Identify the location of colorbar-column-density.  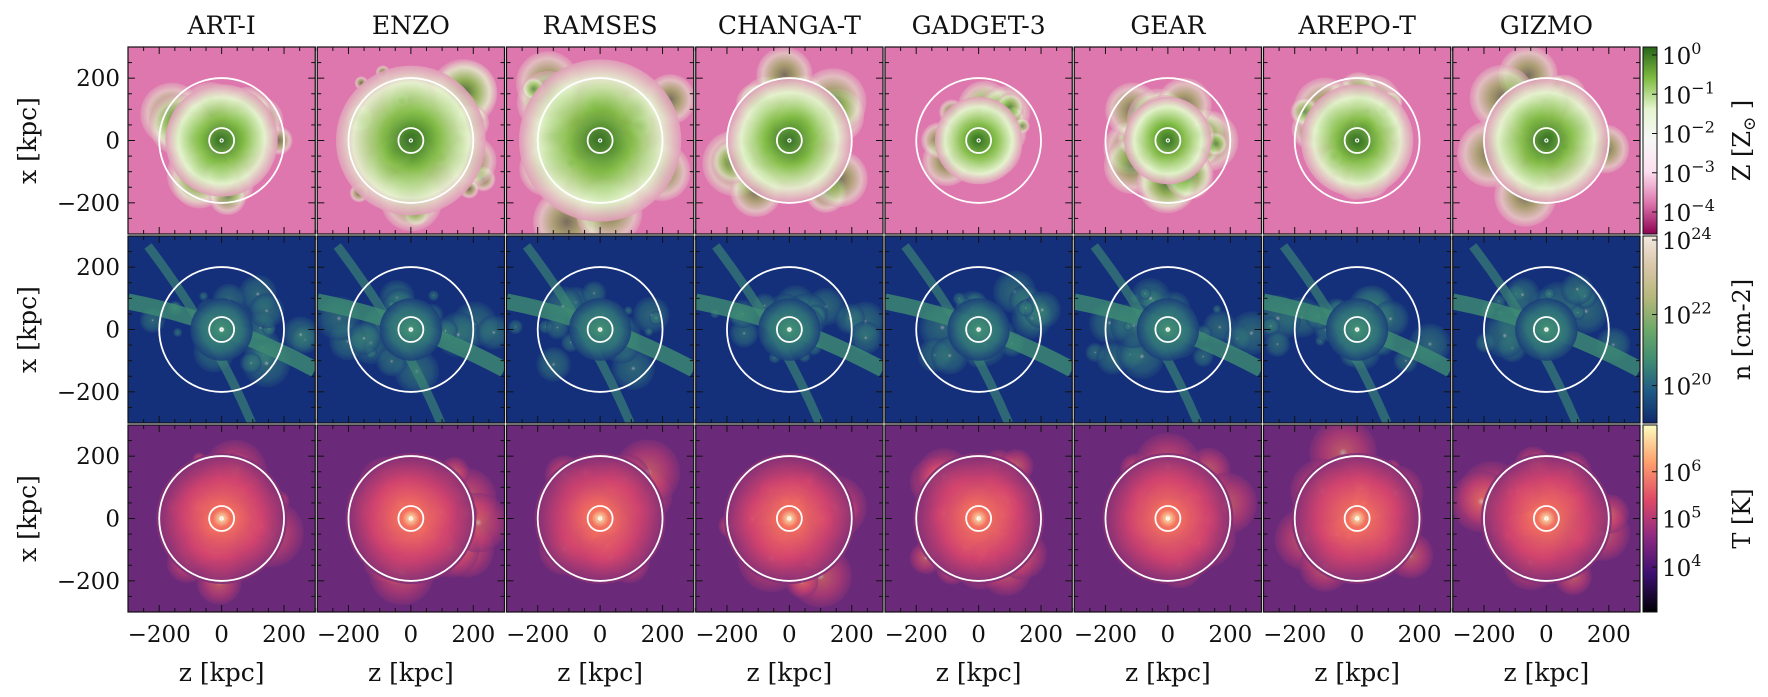
(1650, 329).